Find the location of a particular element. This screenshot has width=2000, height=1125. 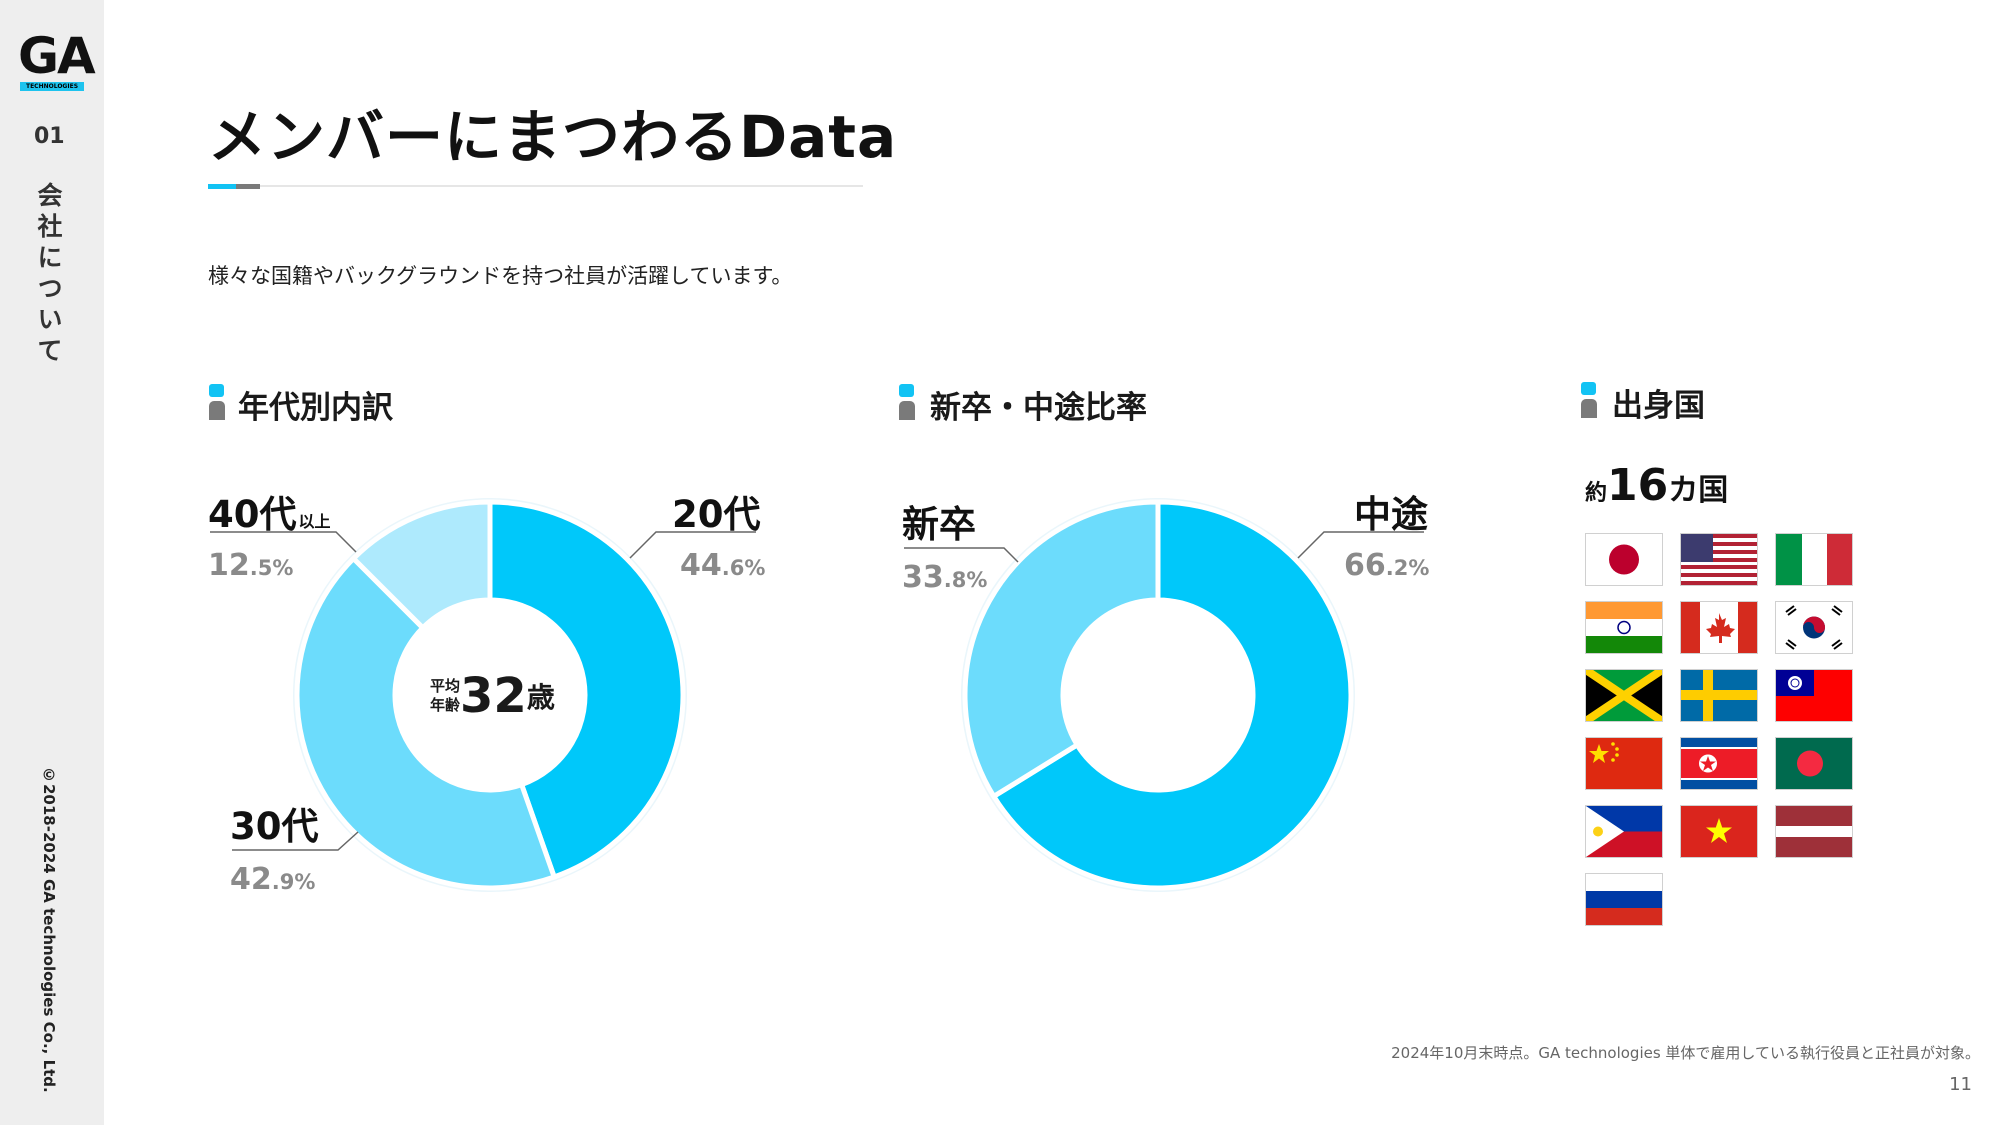

average-age-prefix: 平均 年齢 is located at coordinates (445, 695).